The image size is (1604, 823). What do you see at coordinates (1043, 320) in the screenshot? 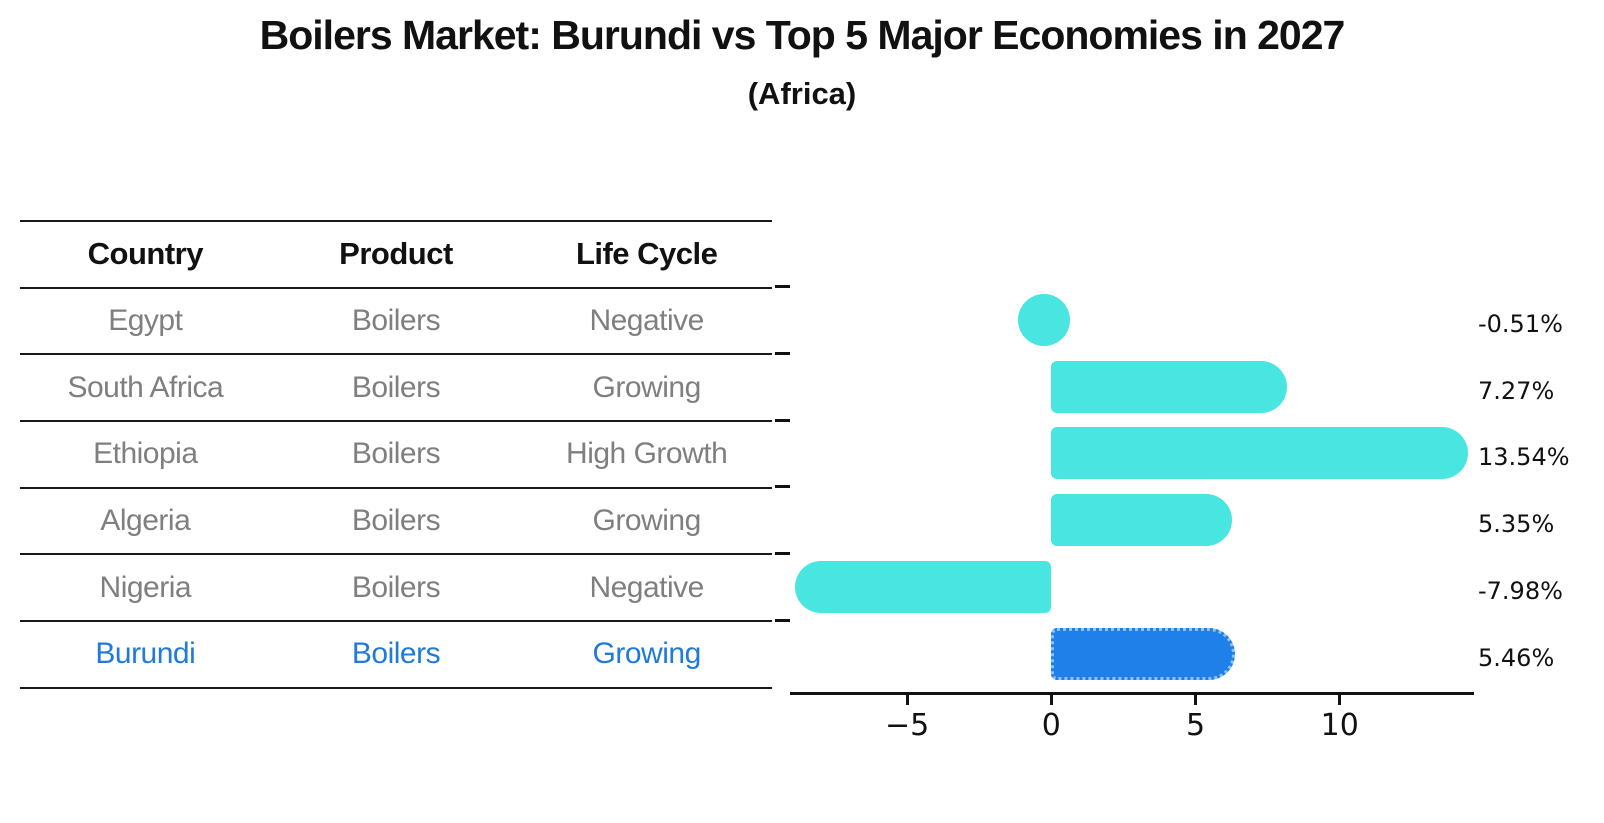
I see `bar-egypt` at bounding box center [1043, 320].